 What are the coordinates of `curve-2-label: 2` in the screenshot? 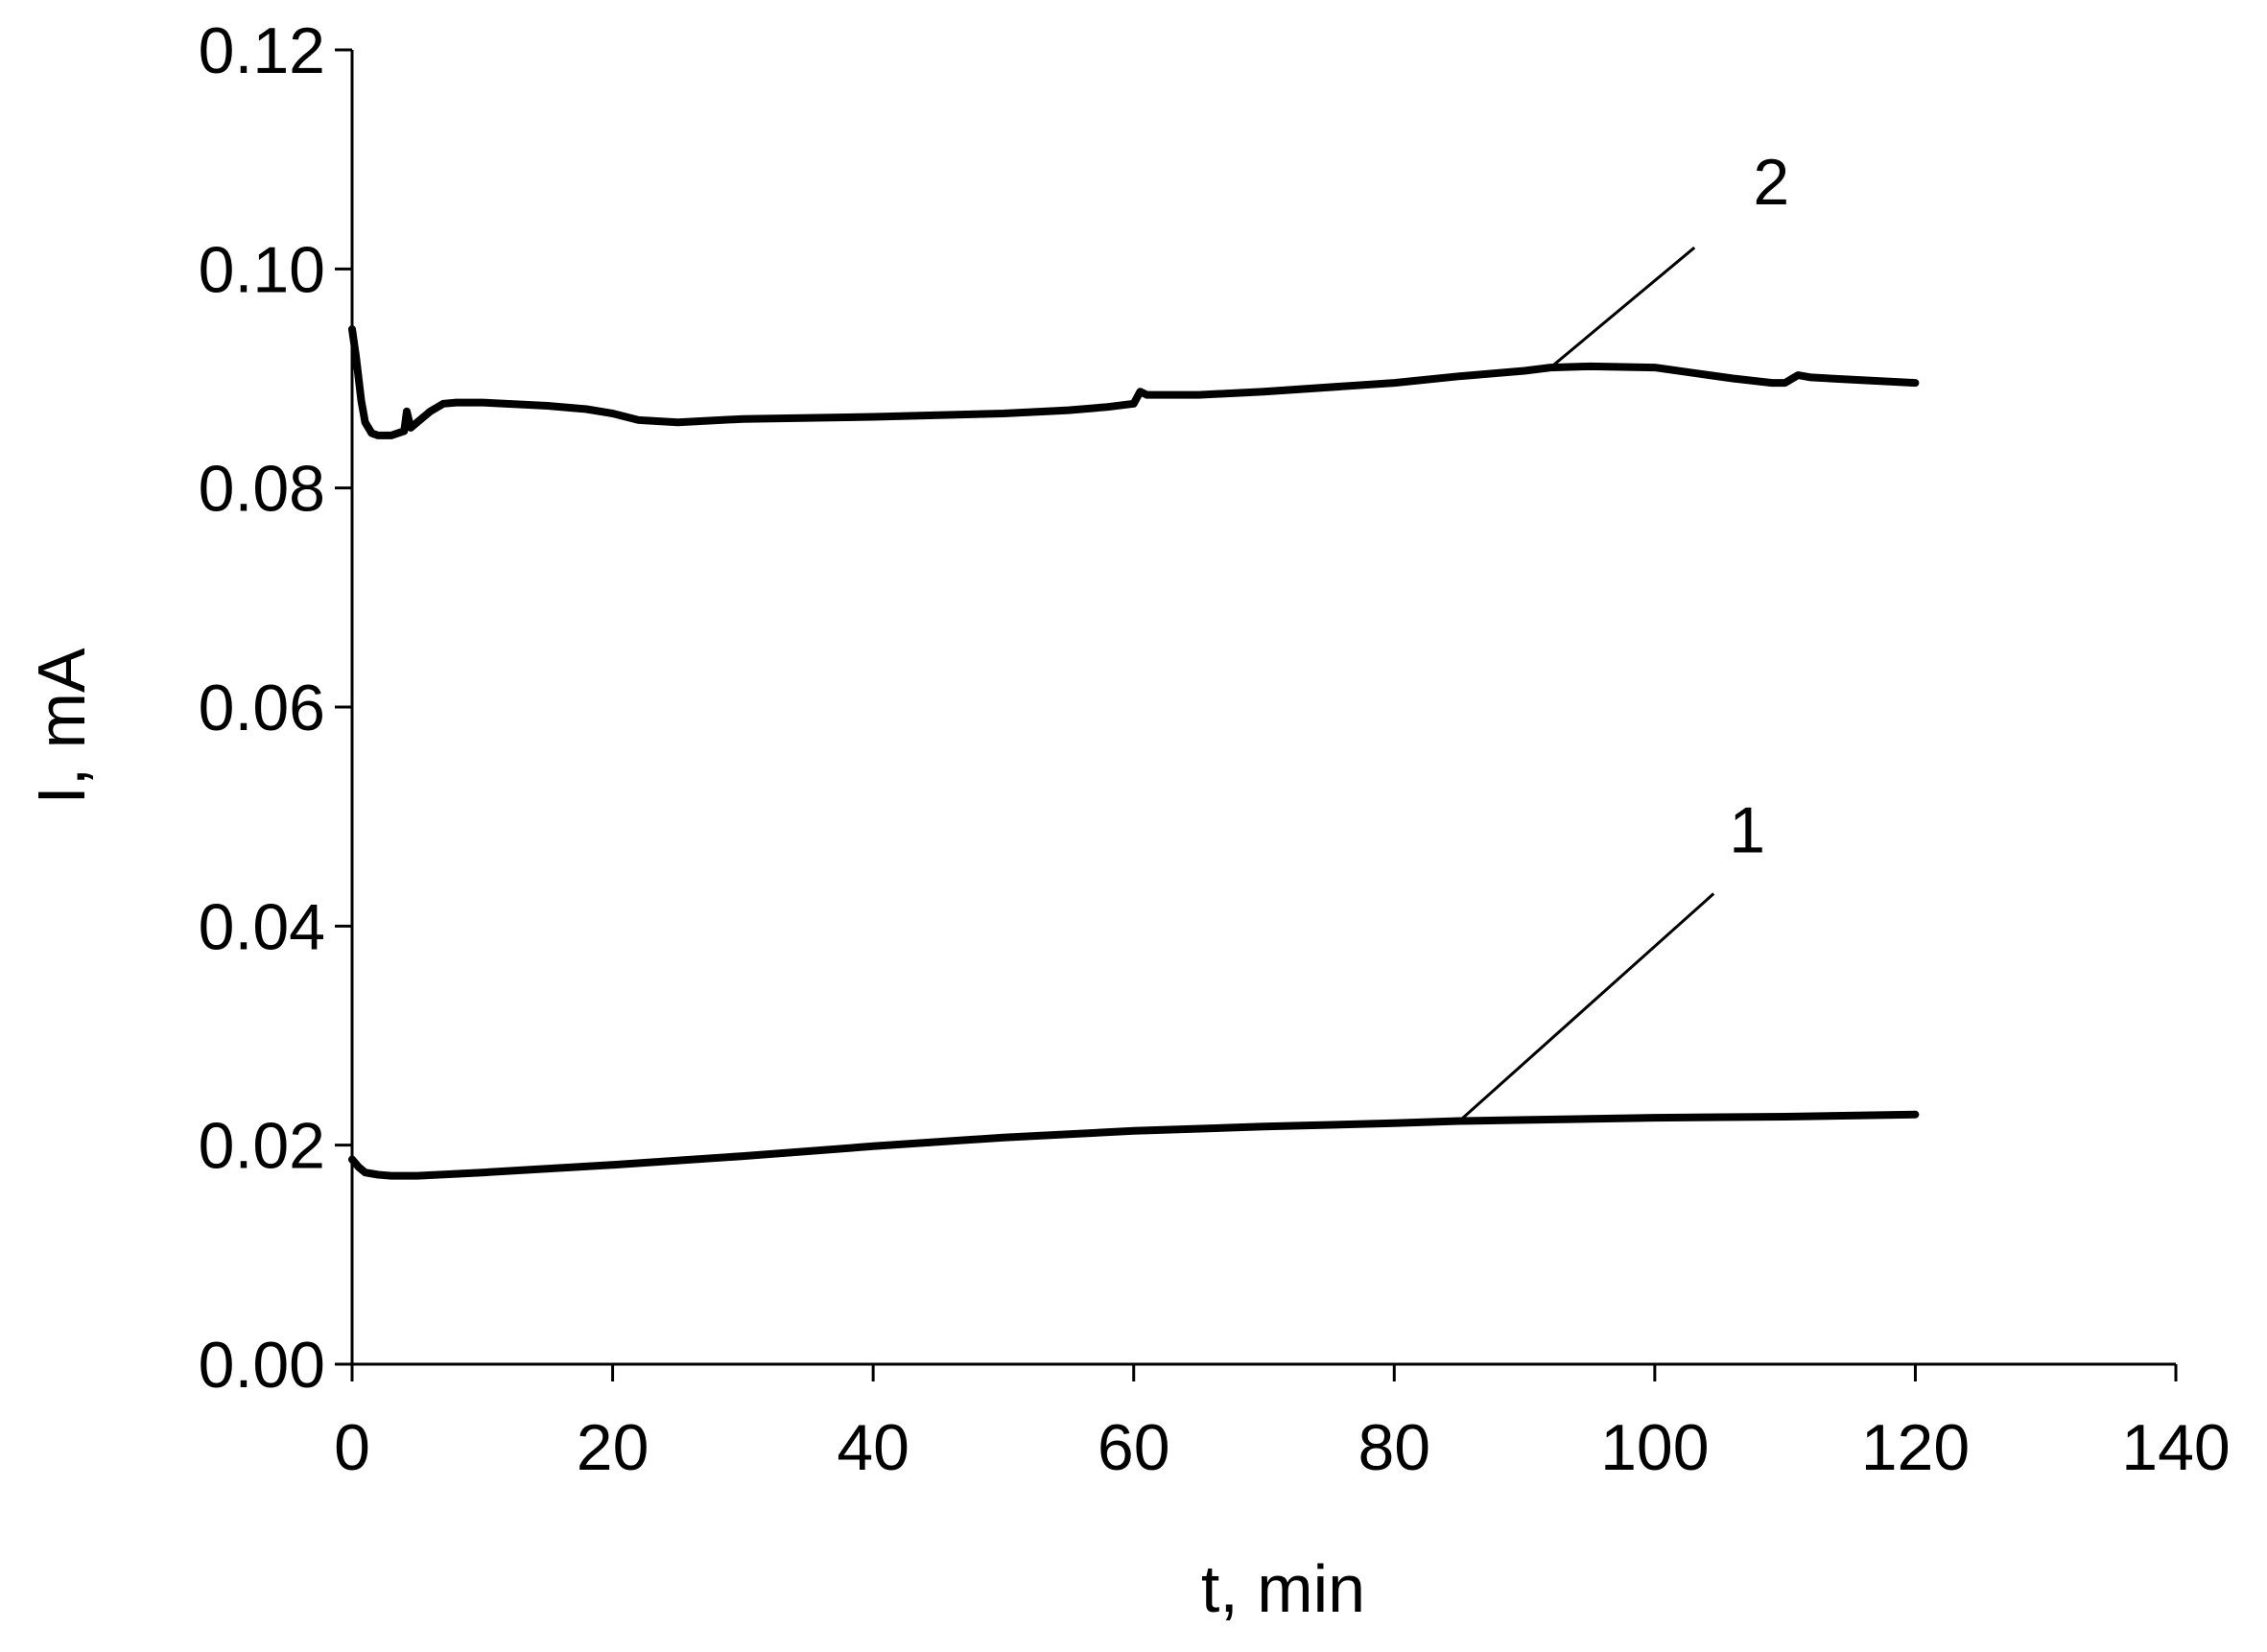 It's located at (1771, 182).